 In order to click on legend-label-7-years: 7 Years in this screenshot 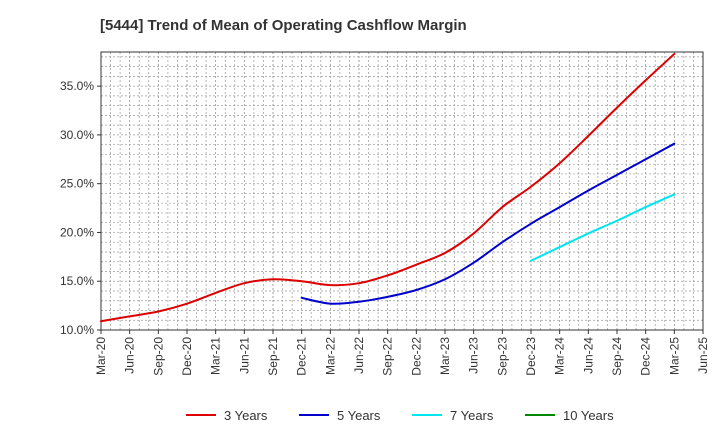, I will do `click(472, 415)`.